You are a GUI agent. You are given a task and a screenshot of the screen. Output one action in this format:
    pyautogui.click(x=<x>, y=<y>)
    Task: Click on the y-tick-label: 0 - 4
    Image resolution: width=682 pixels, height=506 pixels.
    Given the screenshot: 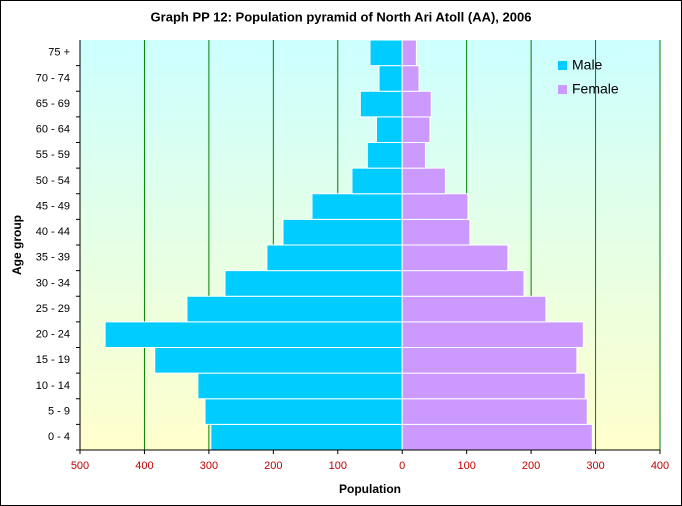 What is the action you would take?
    pyautogui.click(x=59, y=437)
    